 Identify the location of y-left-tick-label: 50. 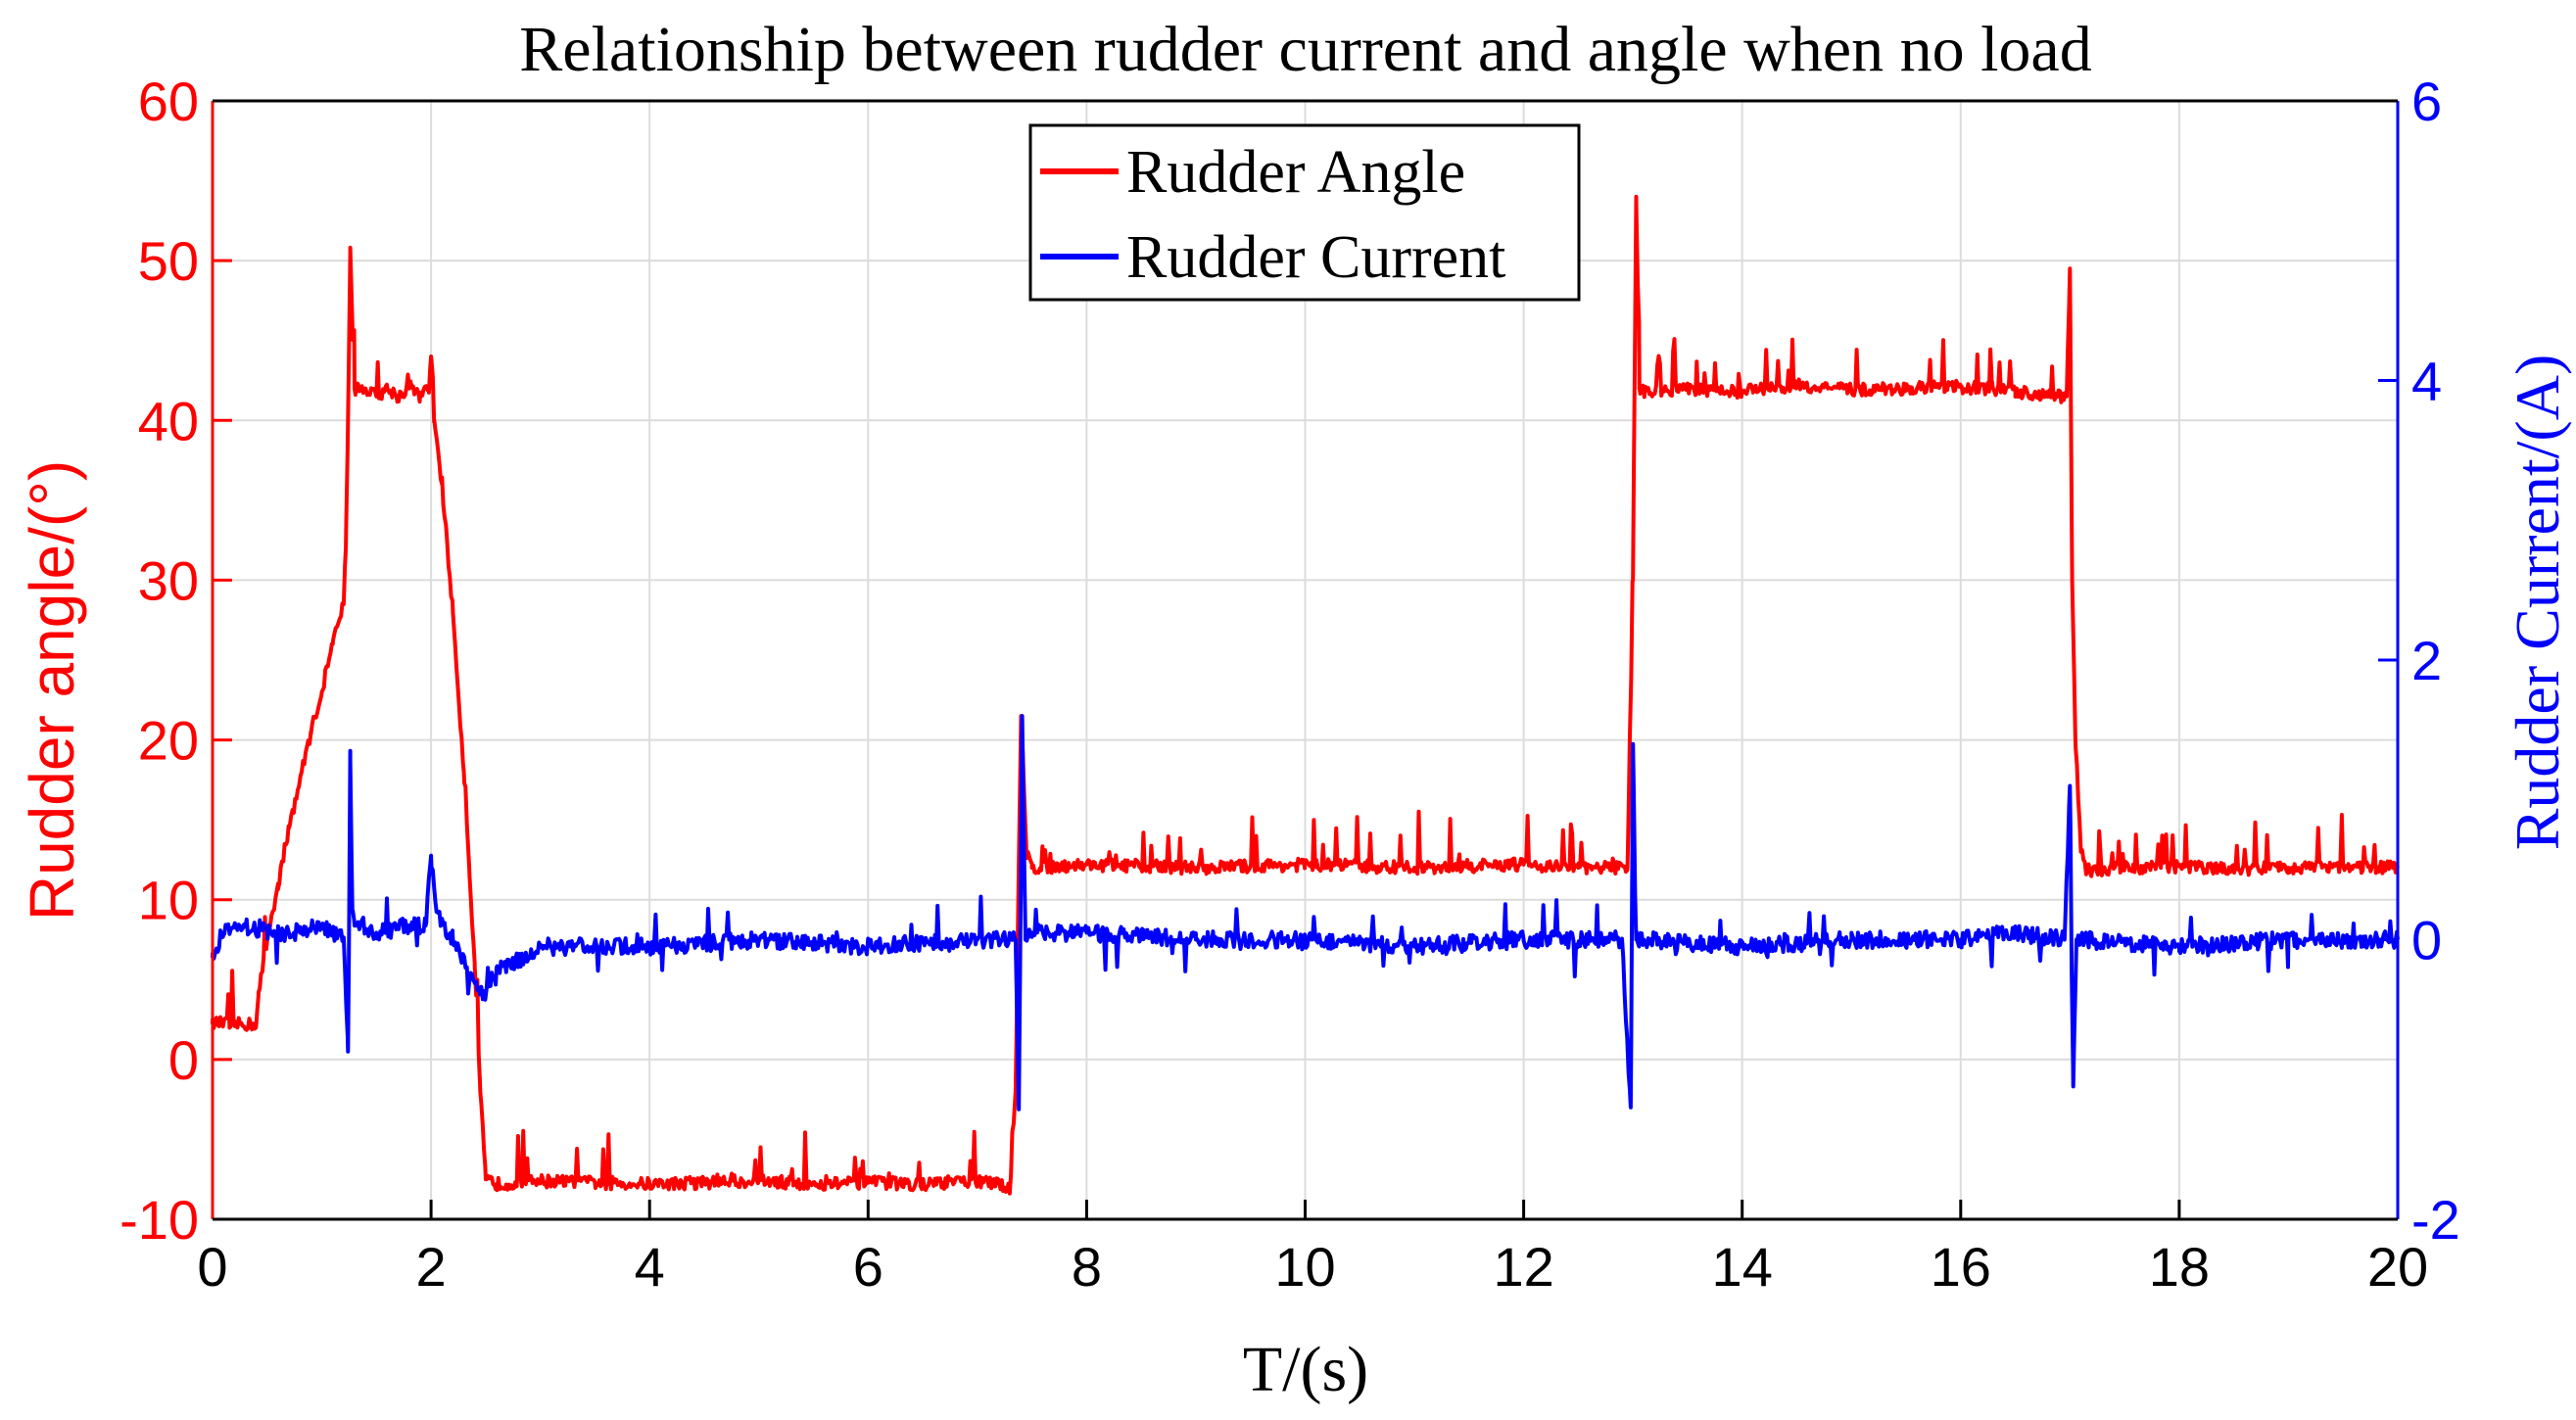
(169, 261).